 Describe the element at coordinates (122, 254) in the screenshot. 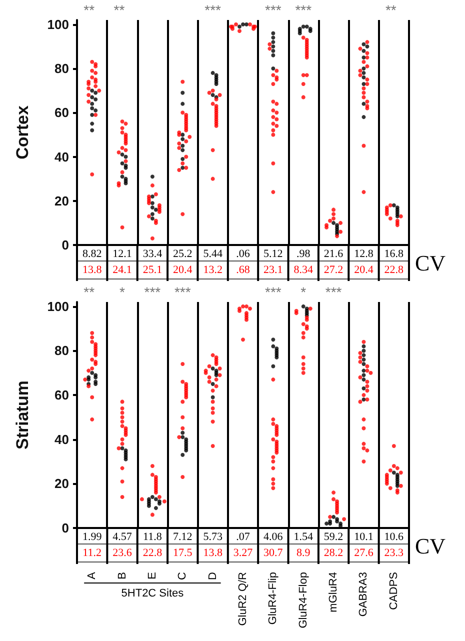

I see `text: 12.1` at that location.